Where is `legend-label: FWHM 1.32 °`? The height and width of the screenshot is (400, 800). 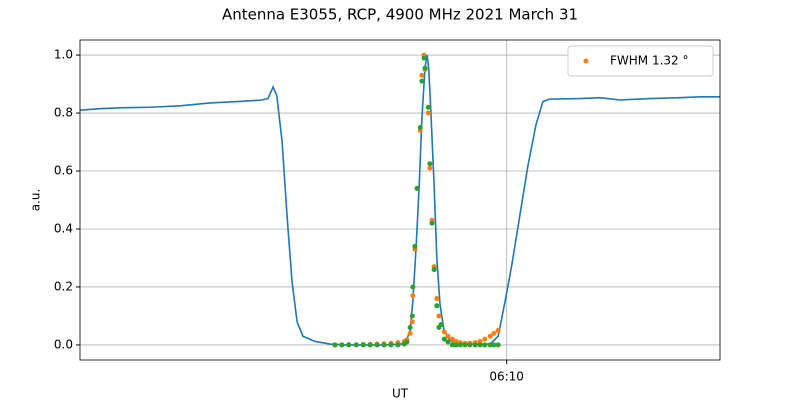 legend-label: FWHM 1.32 ° is located at coordinates (649, 61).